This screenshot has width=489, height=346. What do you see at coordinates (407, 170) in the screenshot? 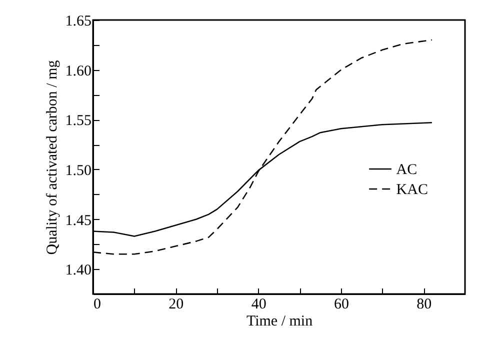
I see `legend-label: AC` at bounding box center [407, 170].